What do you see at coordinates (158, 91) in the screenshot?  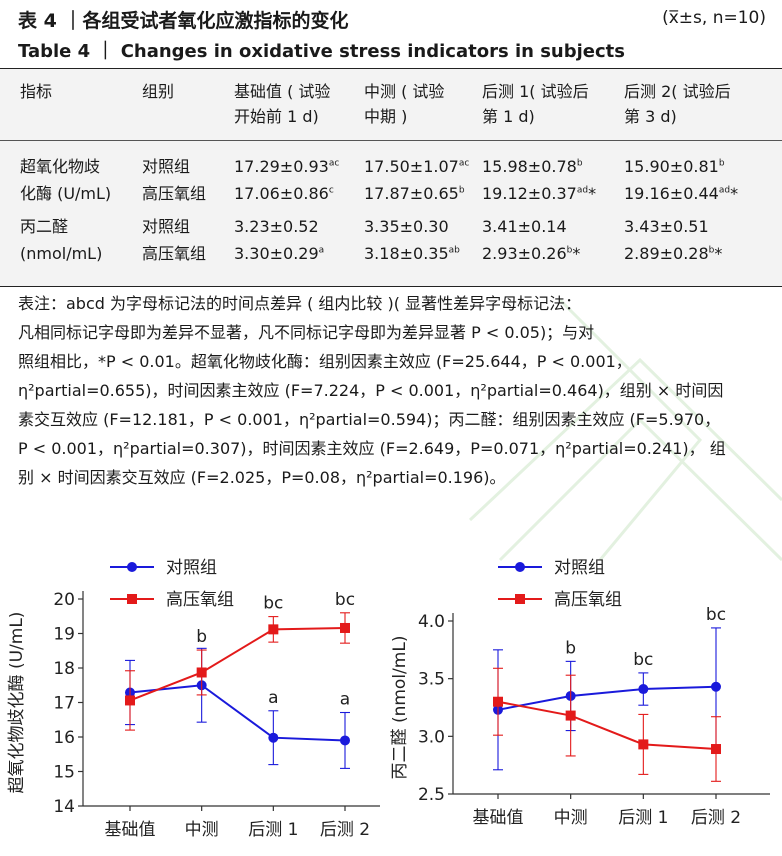 I see `table-header-cell: 组别` at bounding box center [158, 91].